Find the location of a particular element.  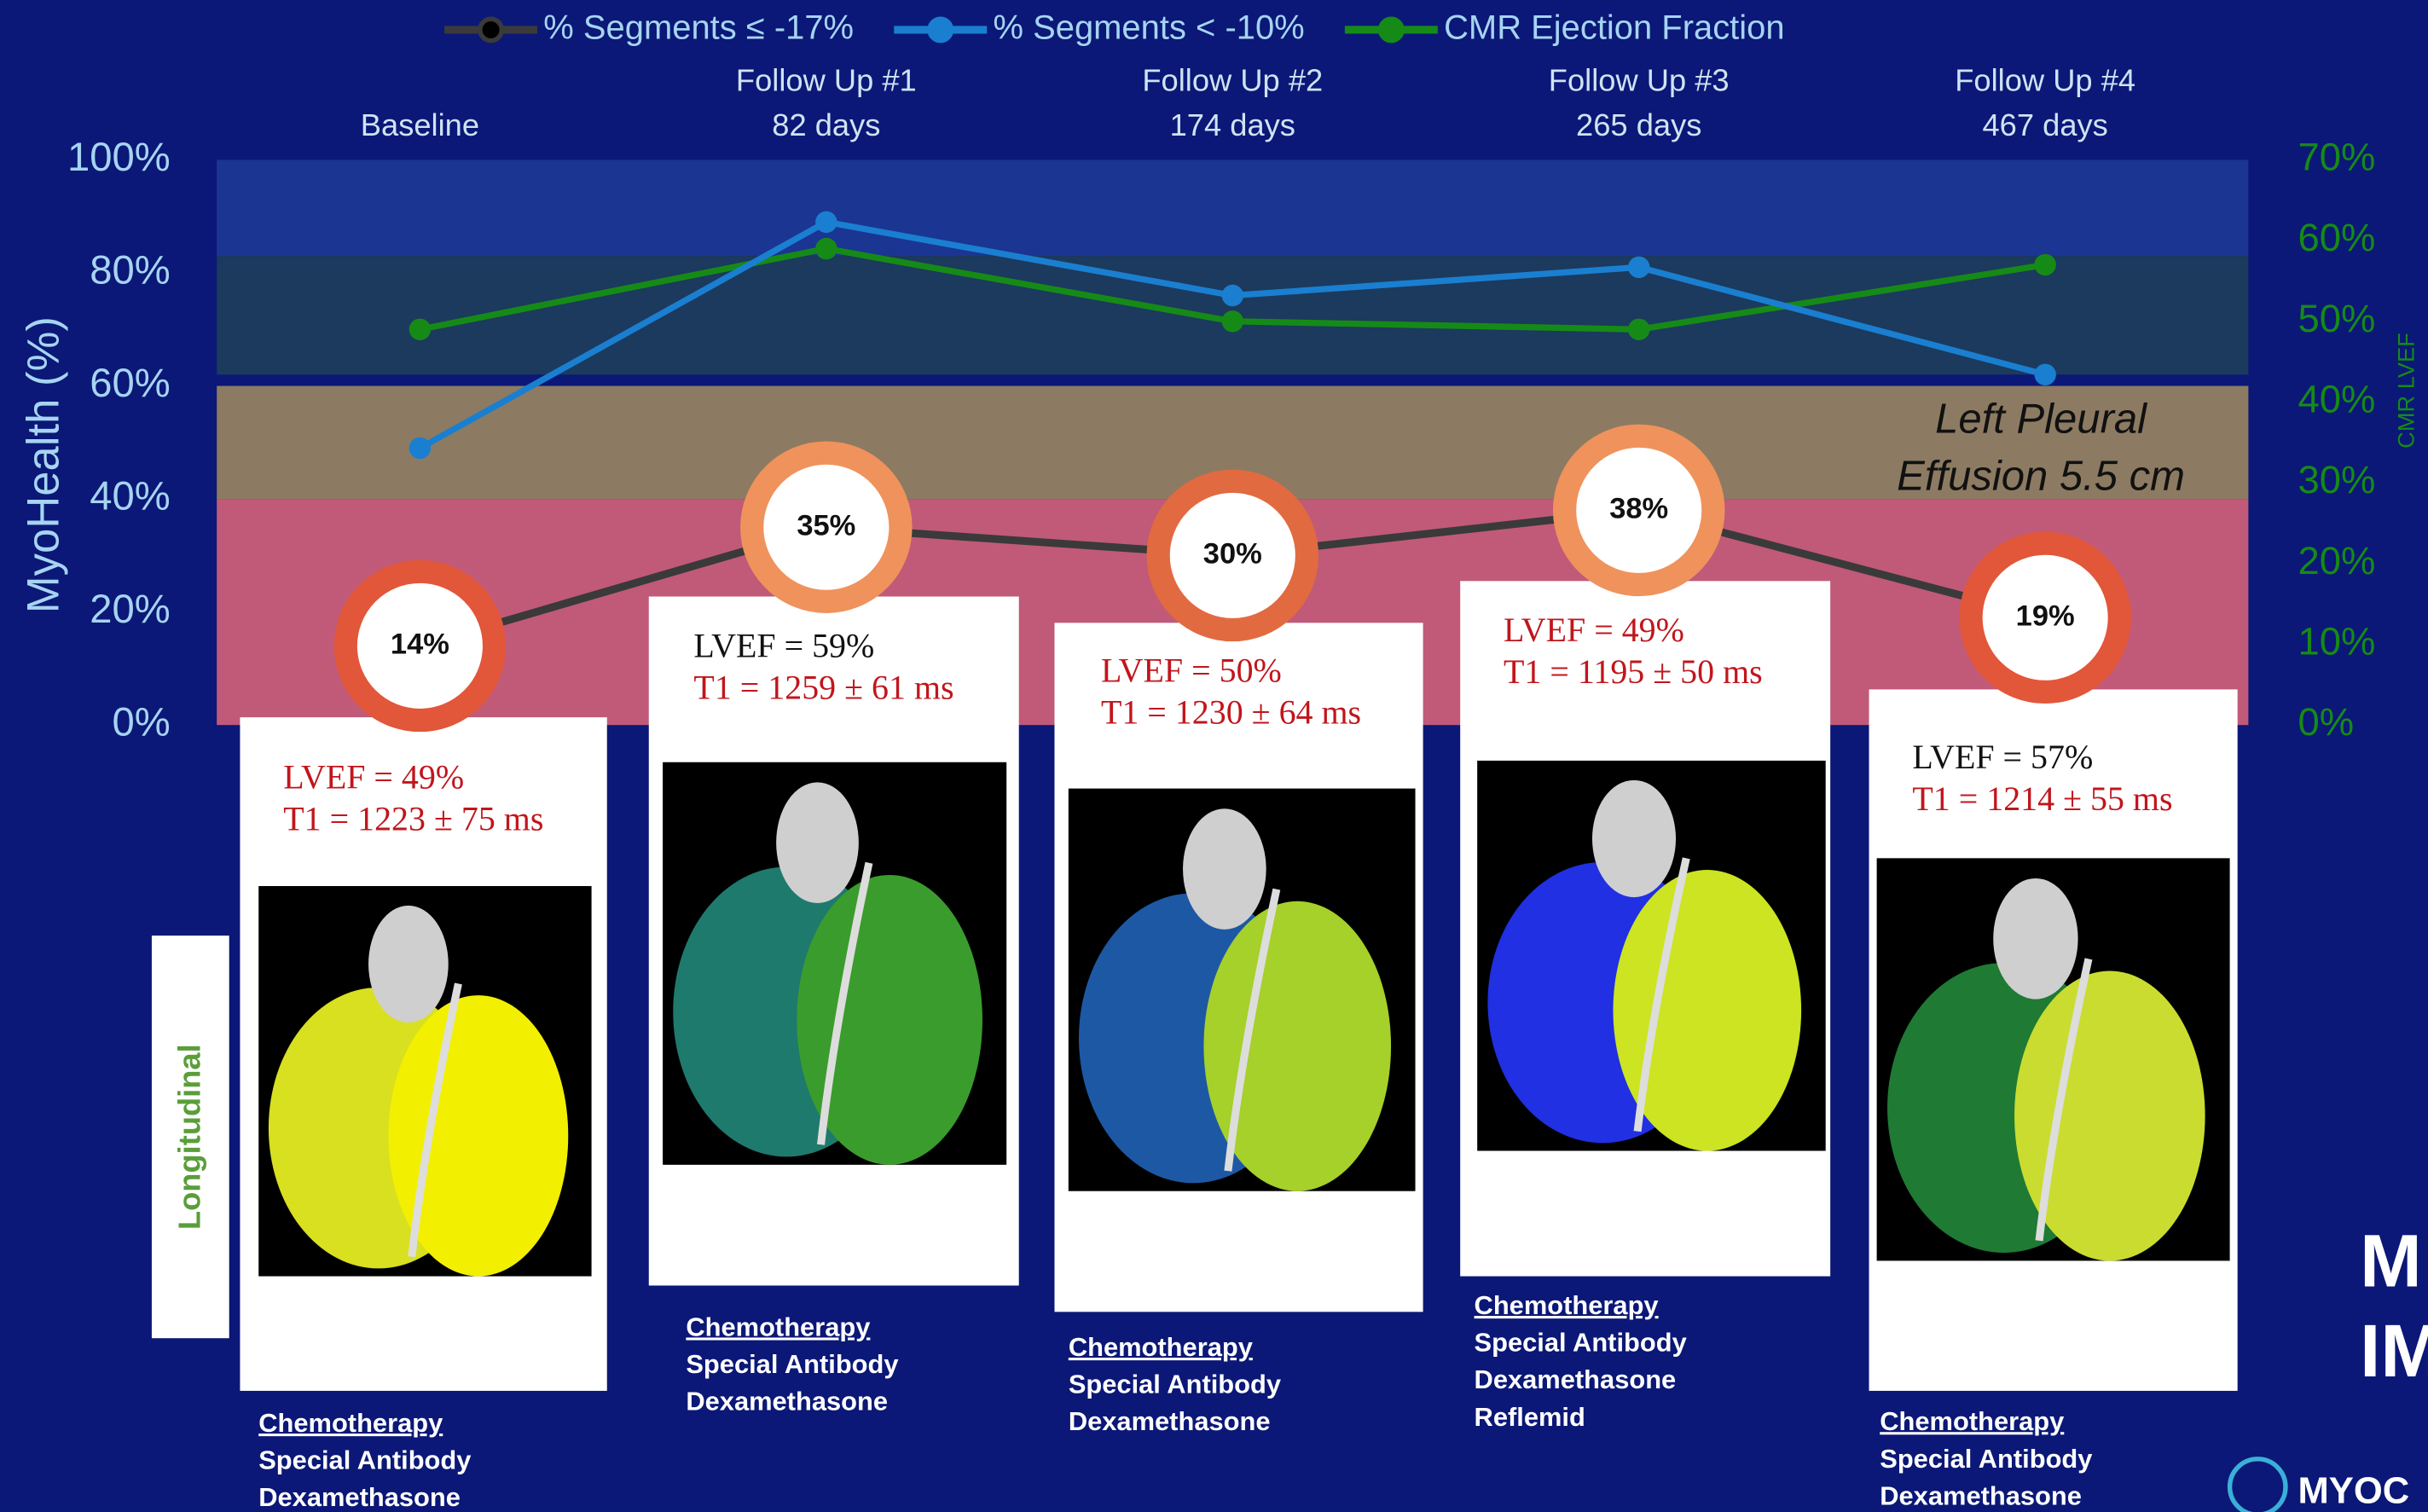

corner-text: M is located at coordinates (2391, 1261).